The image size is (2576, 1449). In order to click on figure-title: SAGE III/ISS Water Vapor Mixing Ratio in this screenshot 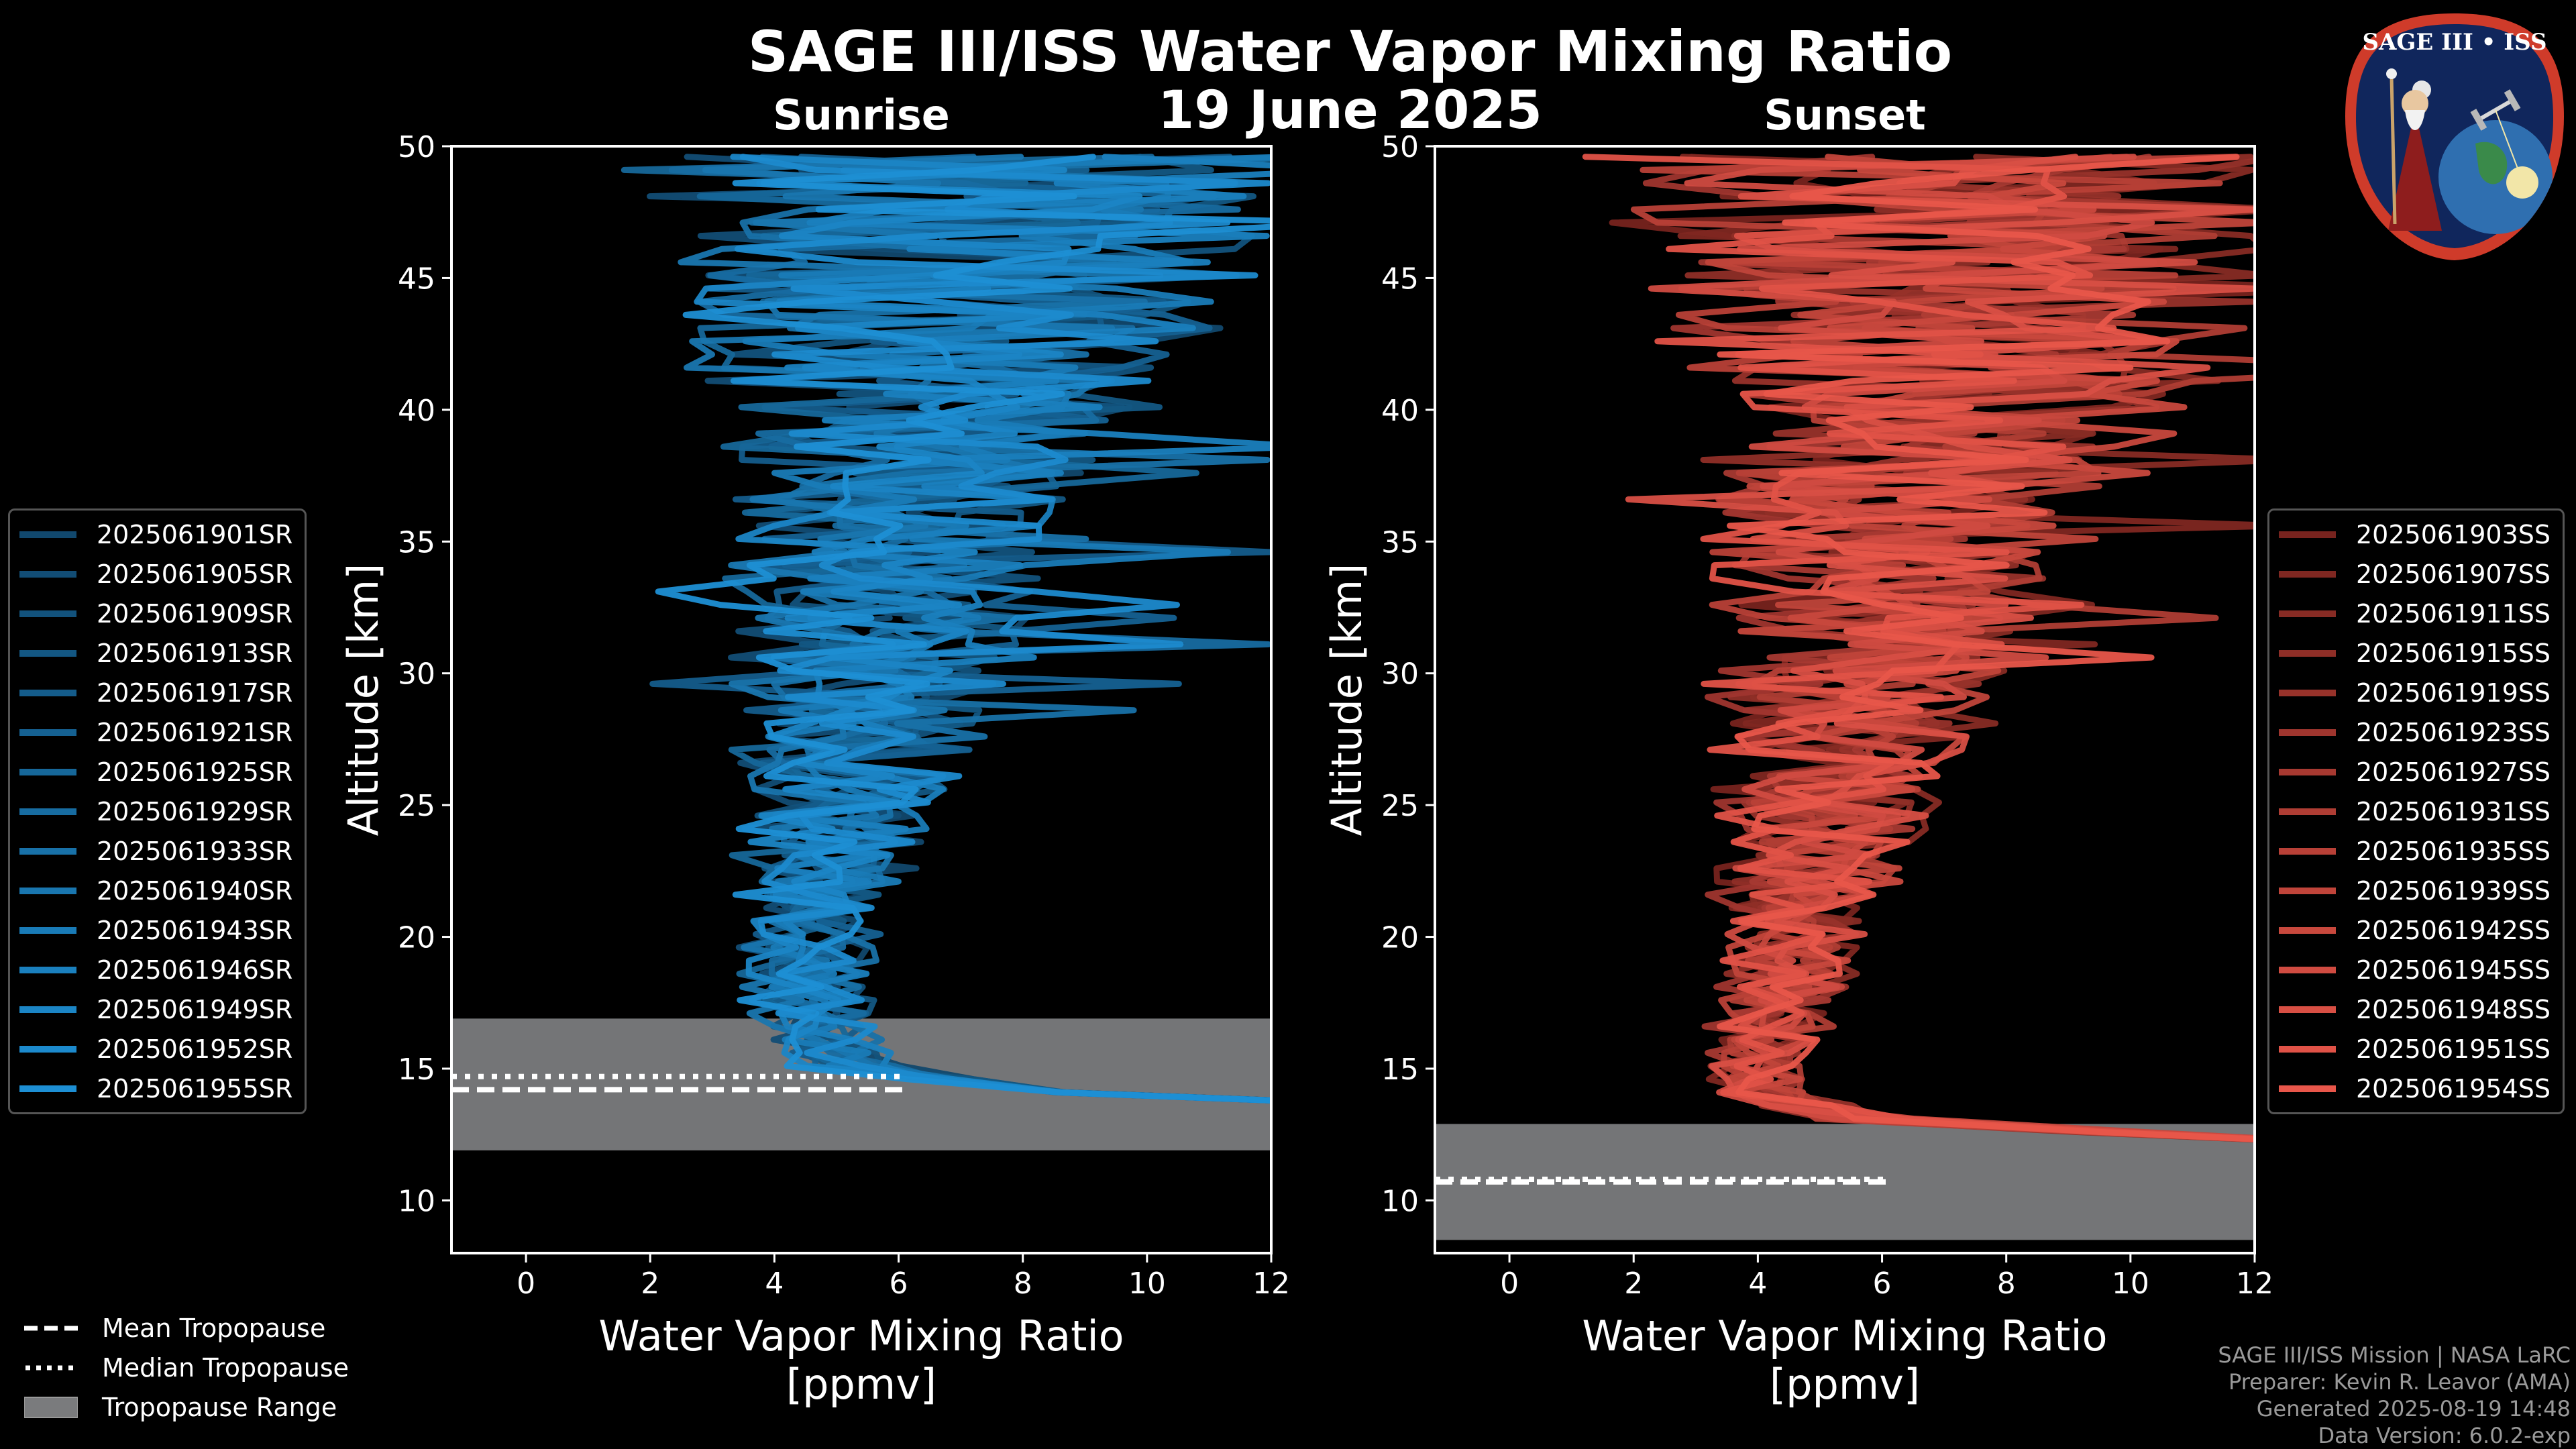, I will do `click(1350, 52)`.